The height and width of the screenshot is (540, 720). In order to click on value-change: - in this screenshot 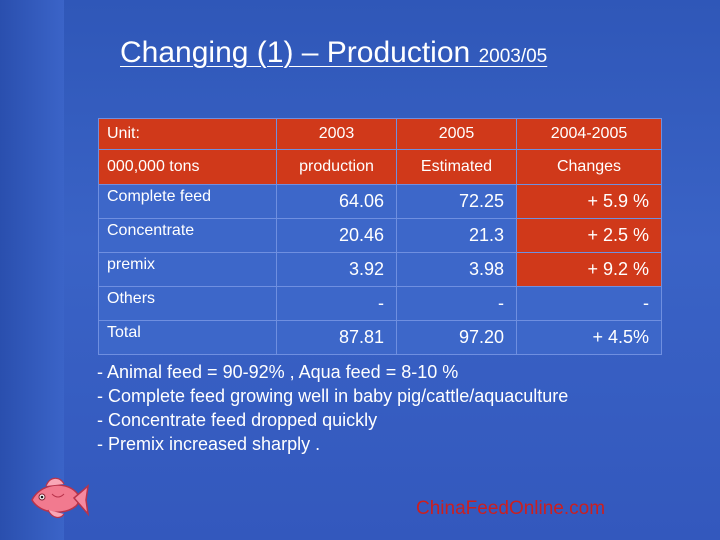, I will do `click(589, 303)`.